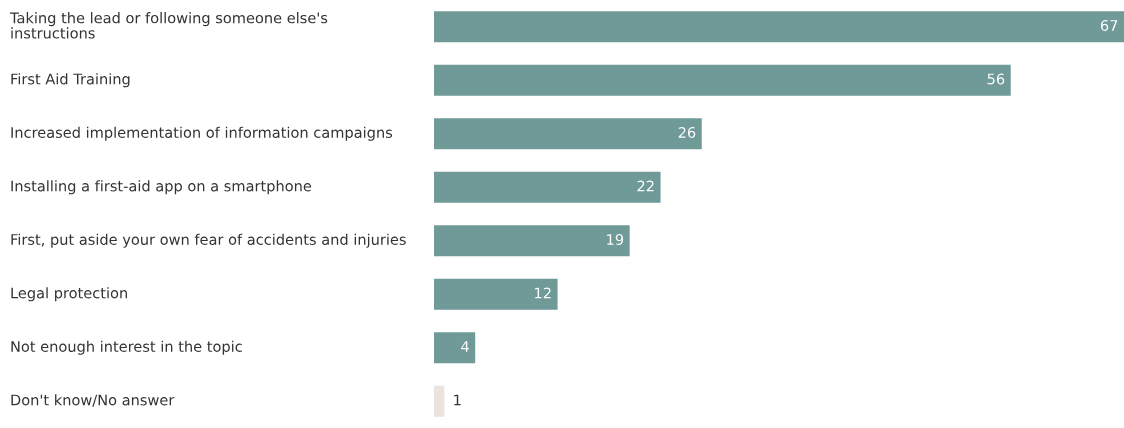  Describe the element at coordinates (615, 239) in the screenshot. I see `data-label: 19` at that location.